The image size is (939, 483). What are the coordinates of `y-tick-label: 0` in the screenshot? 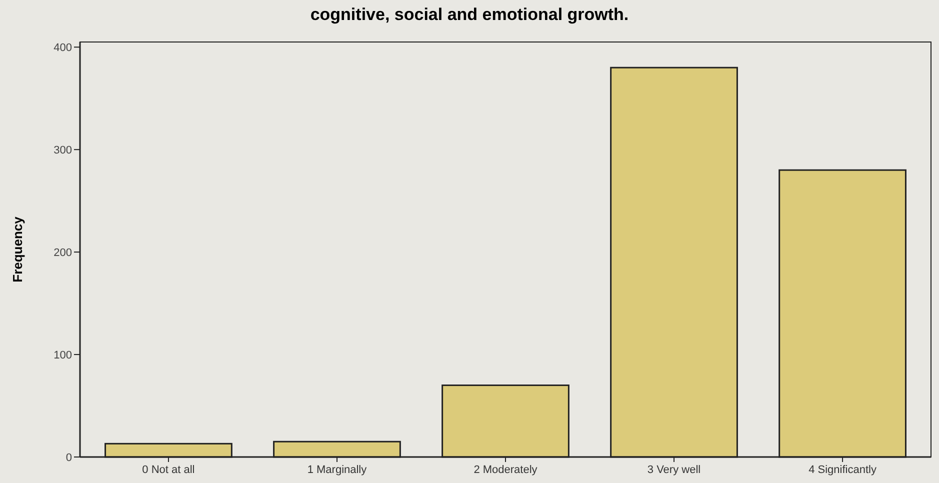 It's located at (69, 458).